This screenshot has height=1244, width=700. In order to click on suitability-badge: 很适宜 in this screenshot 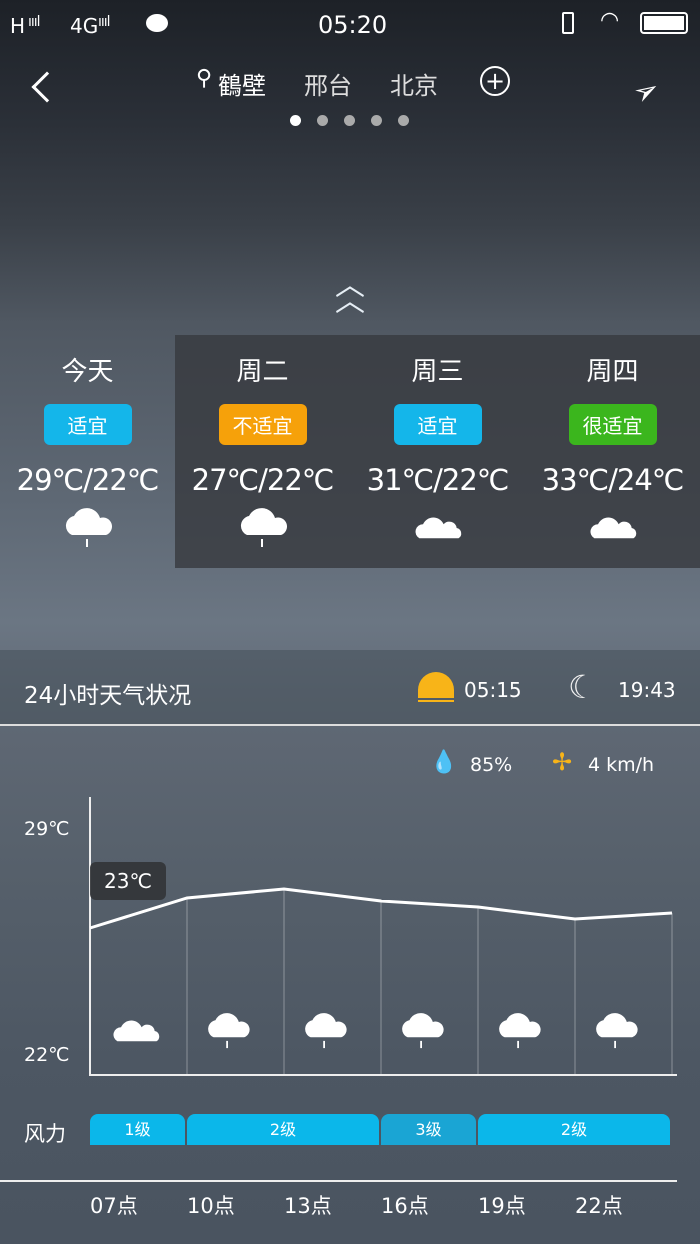, I will do `click(612, 424)`.